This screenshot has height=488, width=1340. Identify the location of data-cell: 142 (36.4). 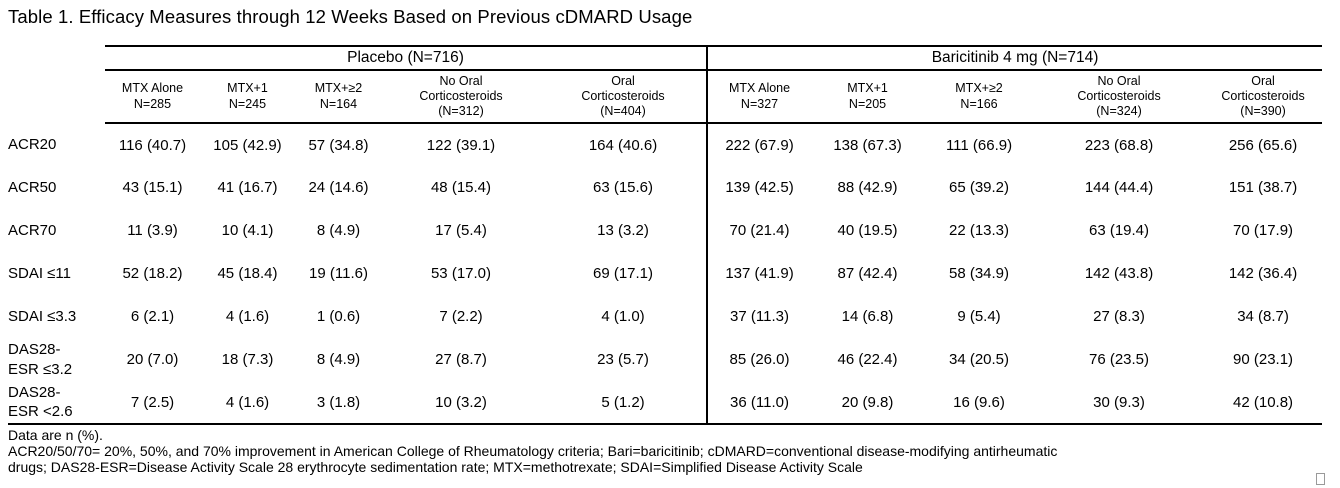
(1263, 273).